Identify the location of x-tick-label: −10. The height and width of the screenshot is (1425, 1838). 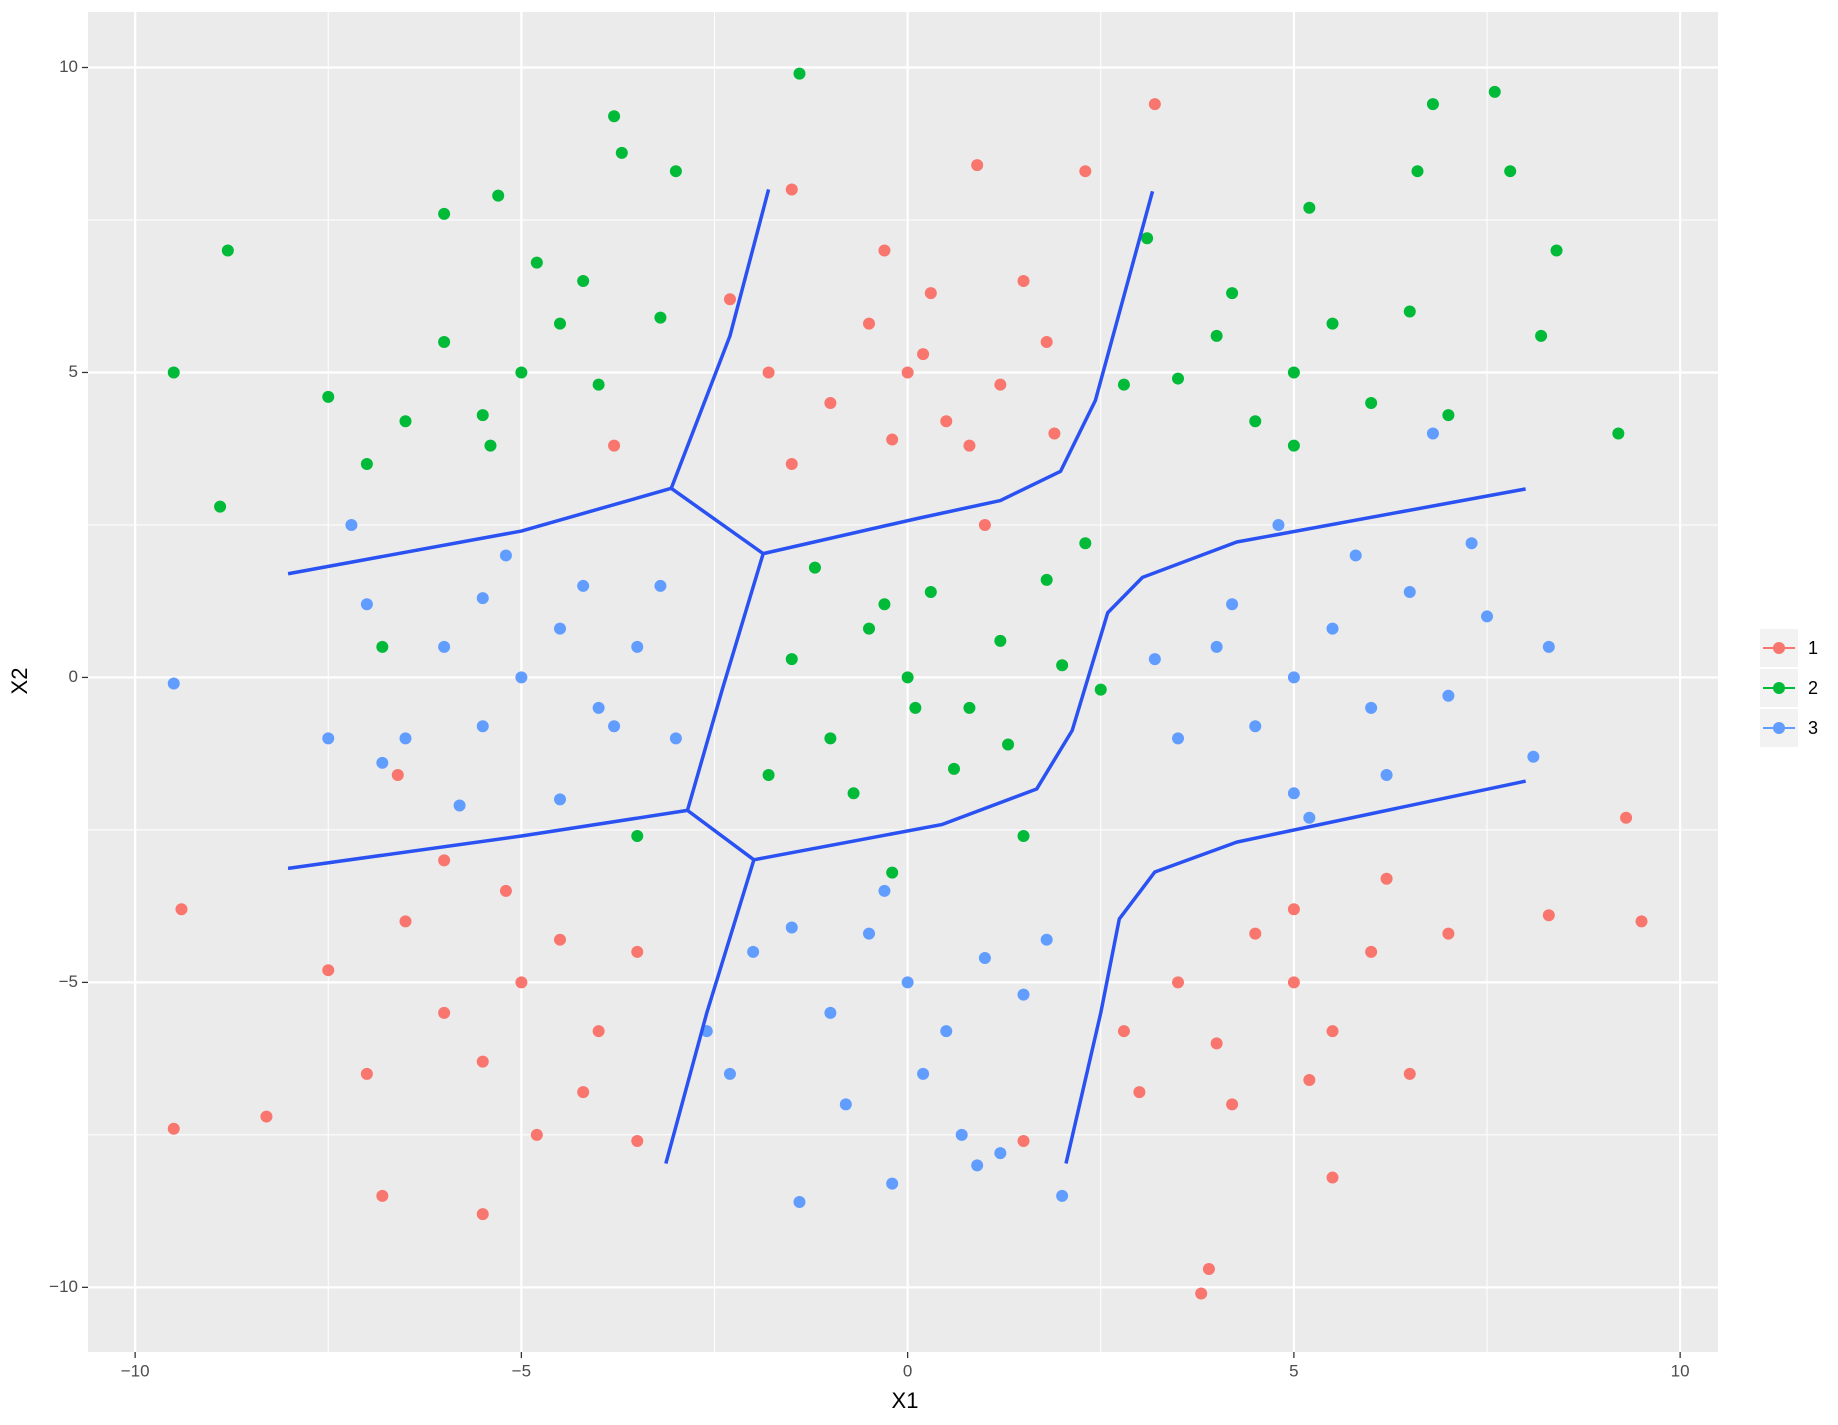
(135, 1370).